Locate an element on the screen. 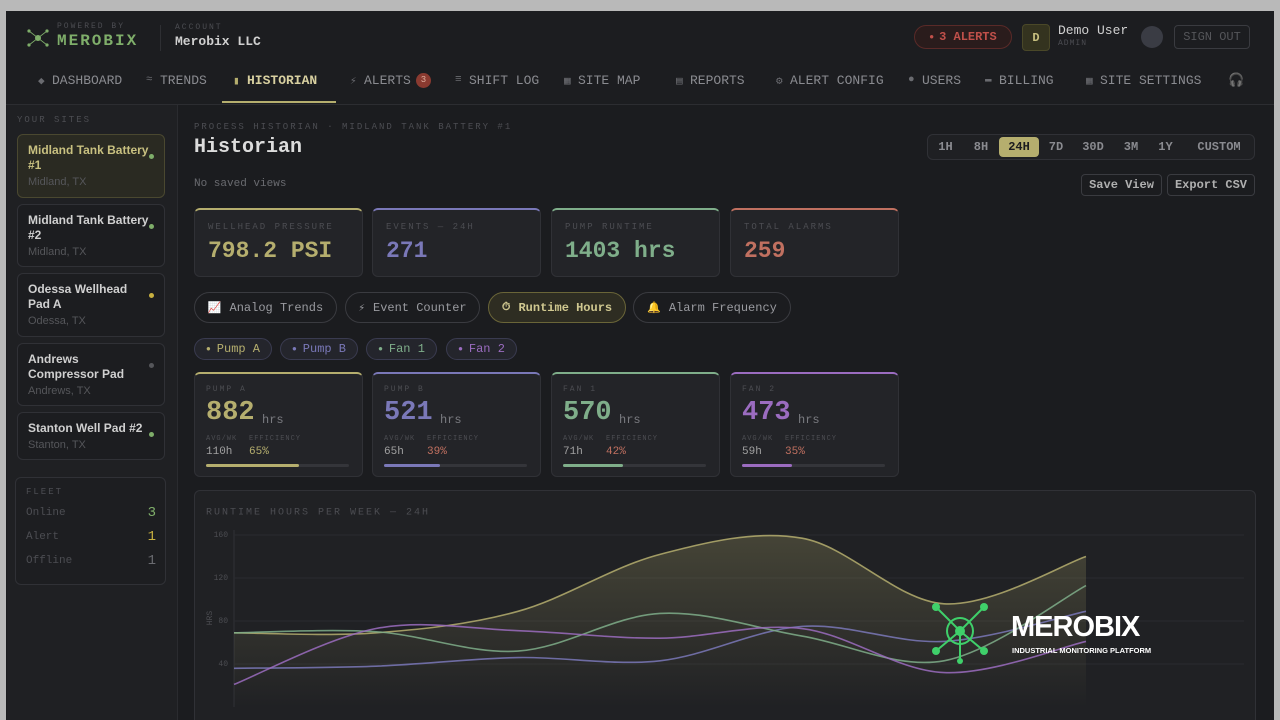 Image resolution: width=1280 pixels, height=720 pixels. tab-icon: 📈 is located at coordinates (214, 308).